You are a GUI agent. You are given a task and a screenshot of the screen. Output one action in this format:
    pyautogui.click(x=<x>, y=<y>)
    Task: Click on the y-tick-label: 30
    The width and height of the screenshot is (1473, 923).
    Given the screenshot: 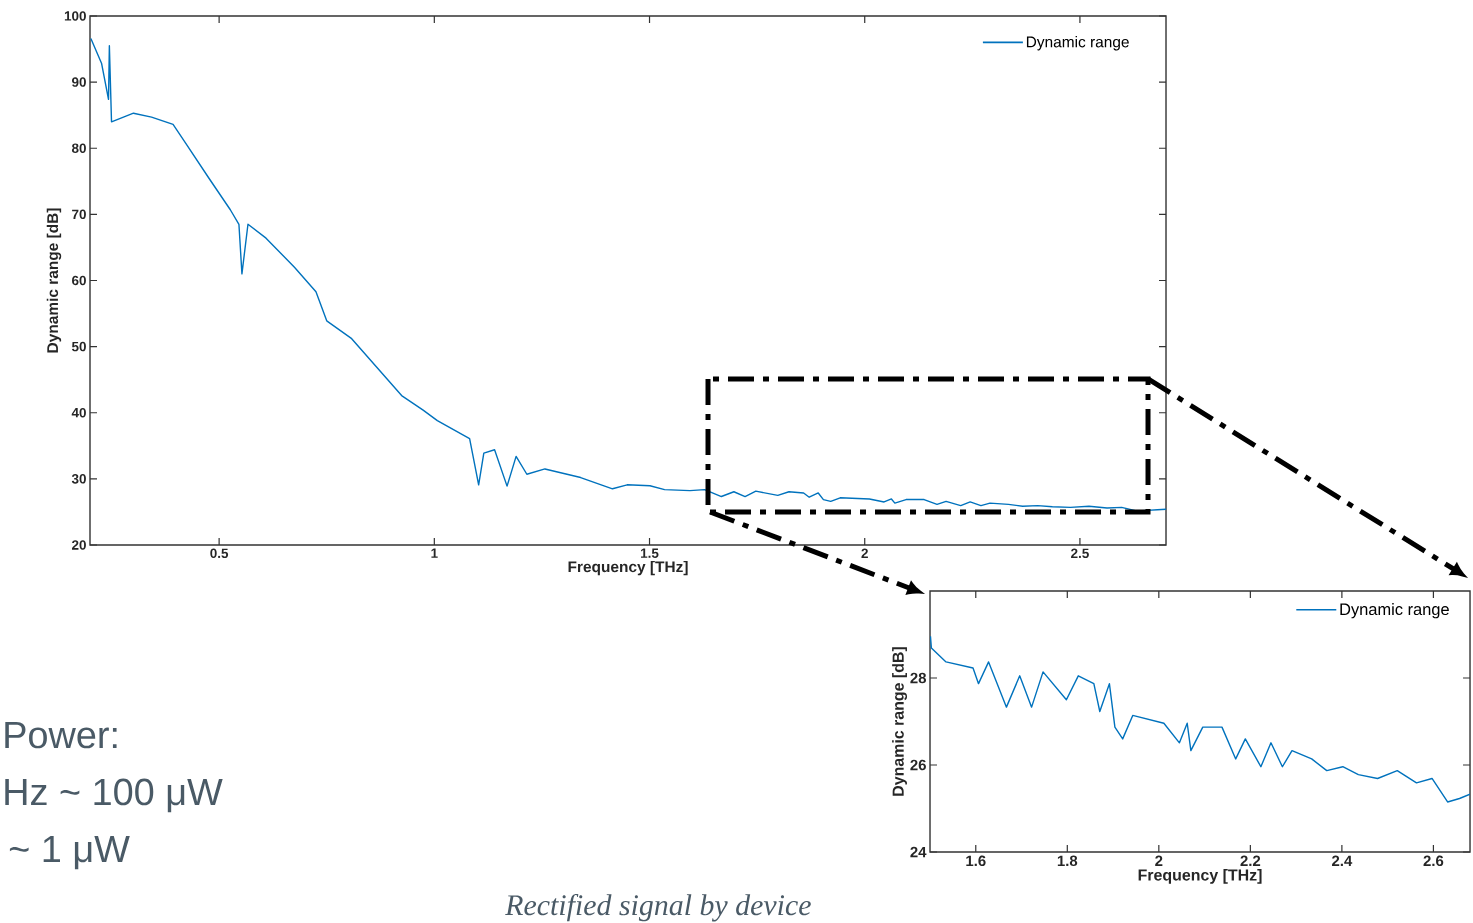 What is the action you would take?
    pyautogui.click(x=78, y=479)
    